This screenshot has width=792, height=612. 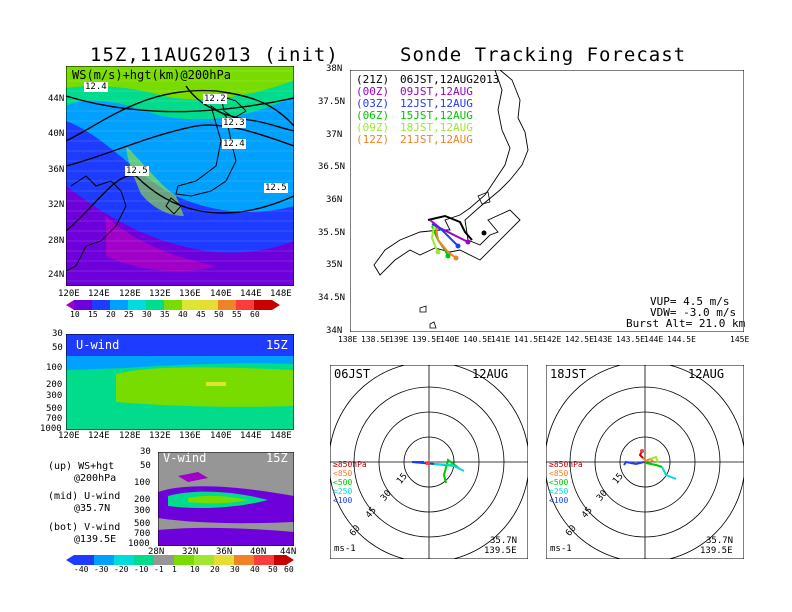 What do you see at coordinates (190, 436) in the screenshot?
I see `lon-tick: 136E` at bounding box center [190, 436].